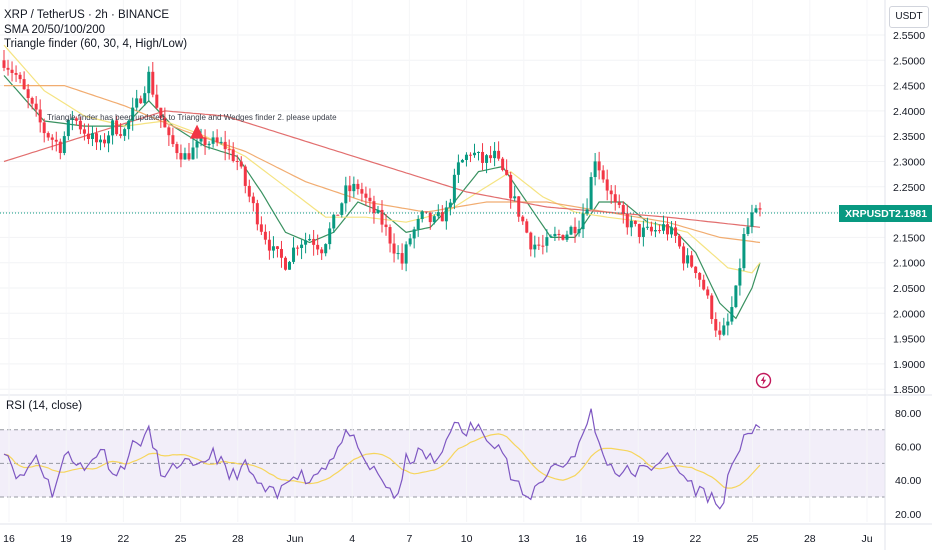  What do you see at coordinates (909, 17) in the screenshot?
I see `currency-unit-button: USDT` at bounding box center [909, 17].